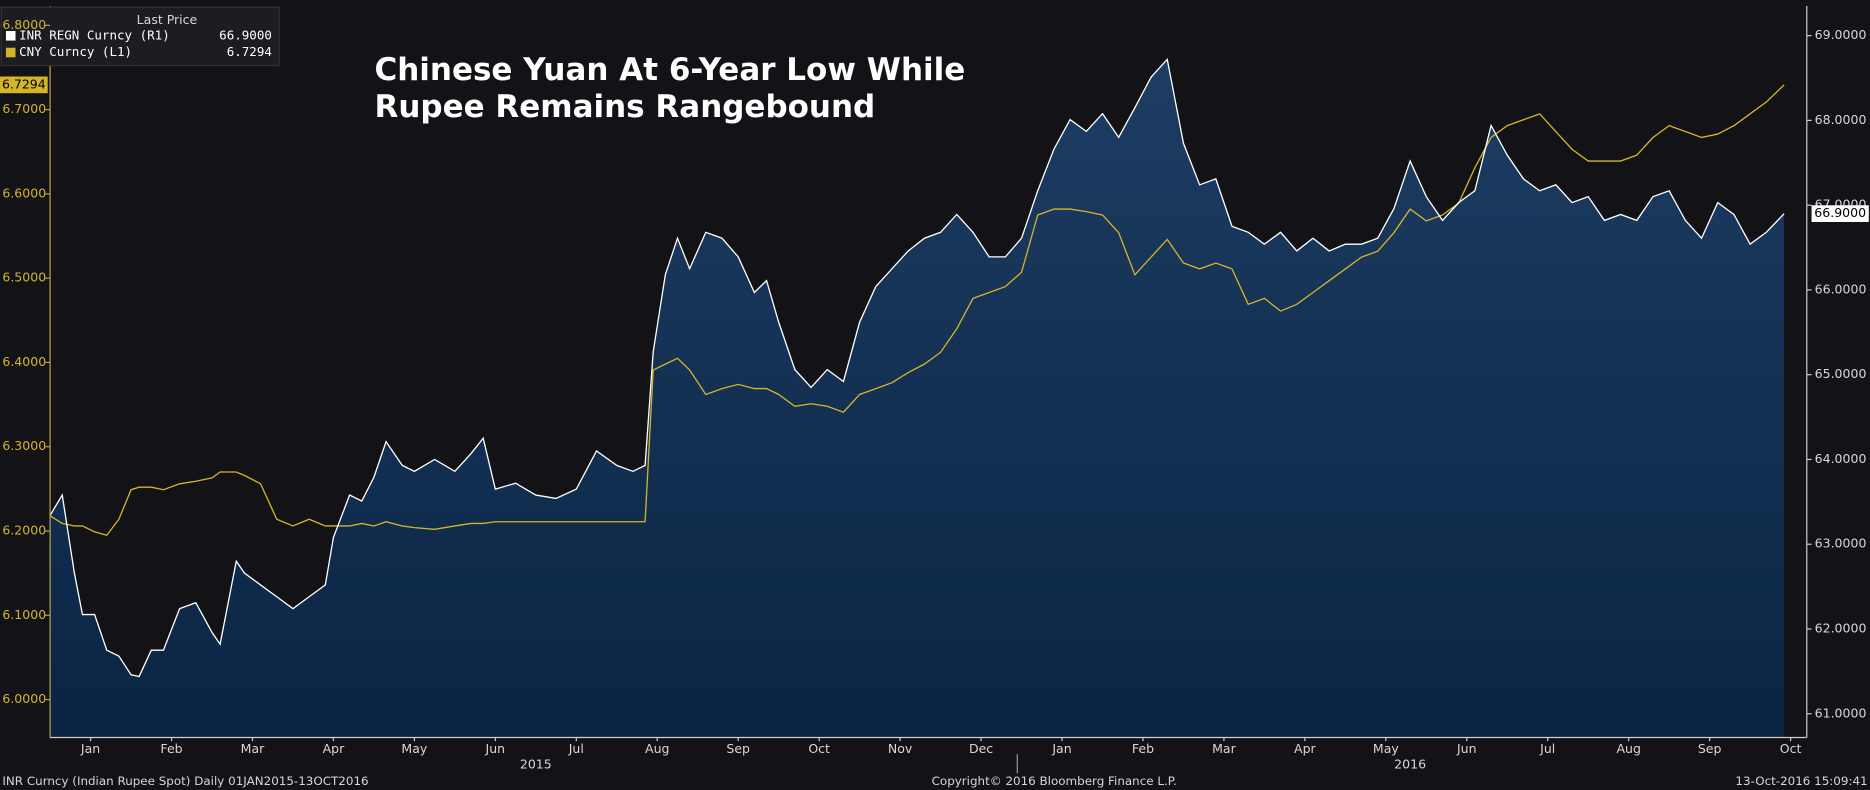 The image size is (1870, 790). Describe the element at coordinates (1841, 458) in the screenshot. I see `y2-tick-label: 64.0000` at that location.